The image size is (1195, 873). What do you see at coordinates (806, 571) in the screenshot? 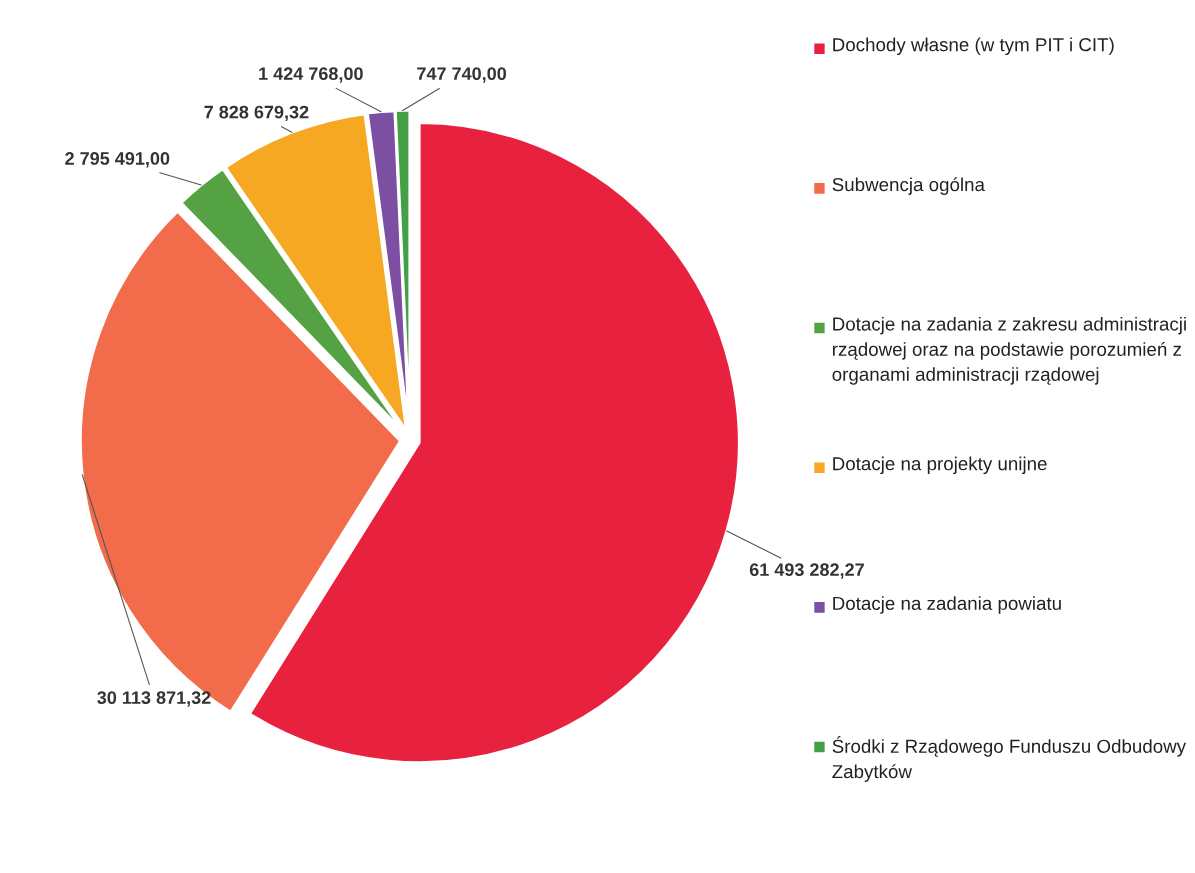
I see `data-label: 61 493 282,27` at bounding box center [806, 571].